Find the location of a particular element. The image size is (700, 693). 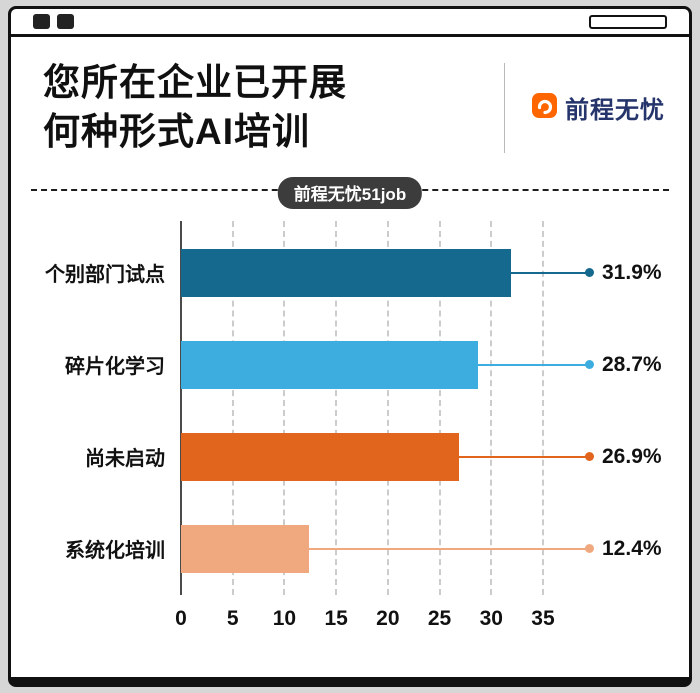

x-tick-label: 35 is located at coordinates (543, 618).